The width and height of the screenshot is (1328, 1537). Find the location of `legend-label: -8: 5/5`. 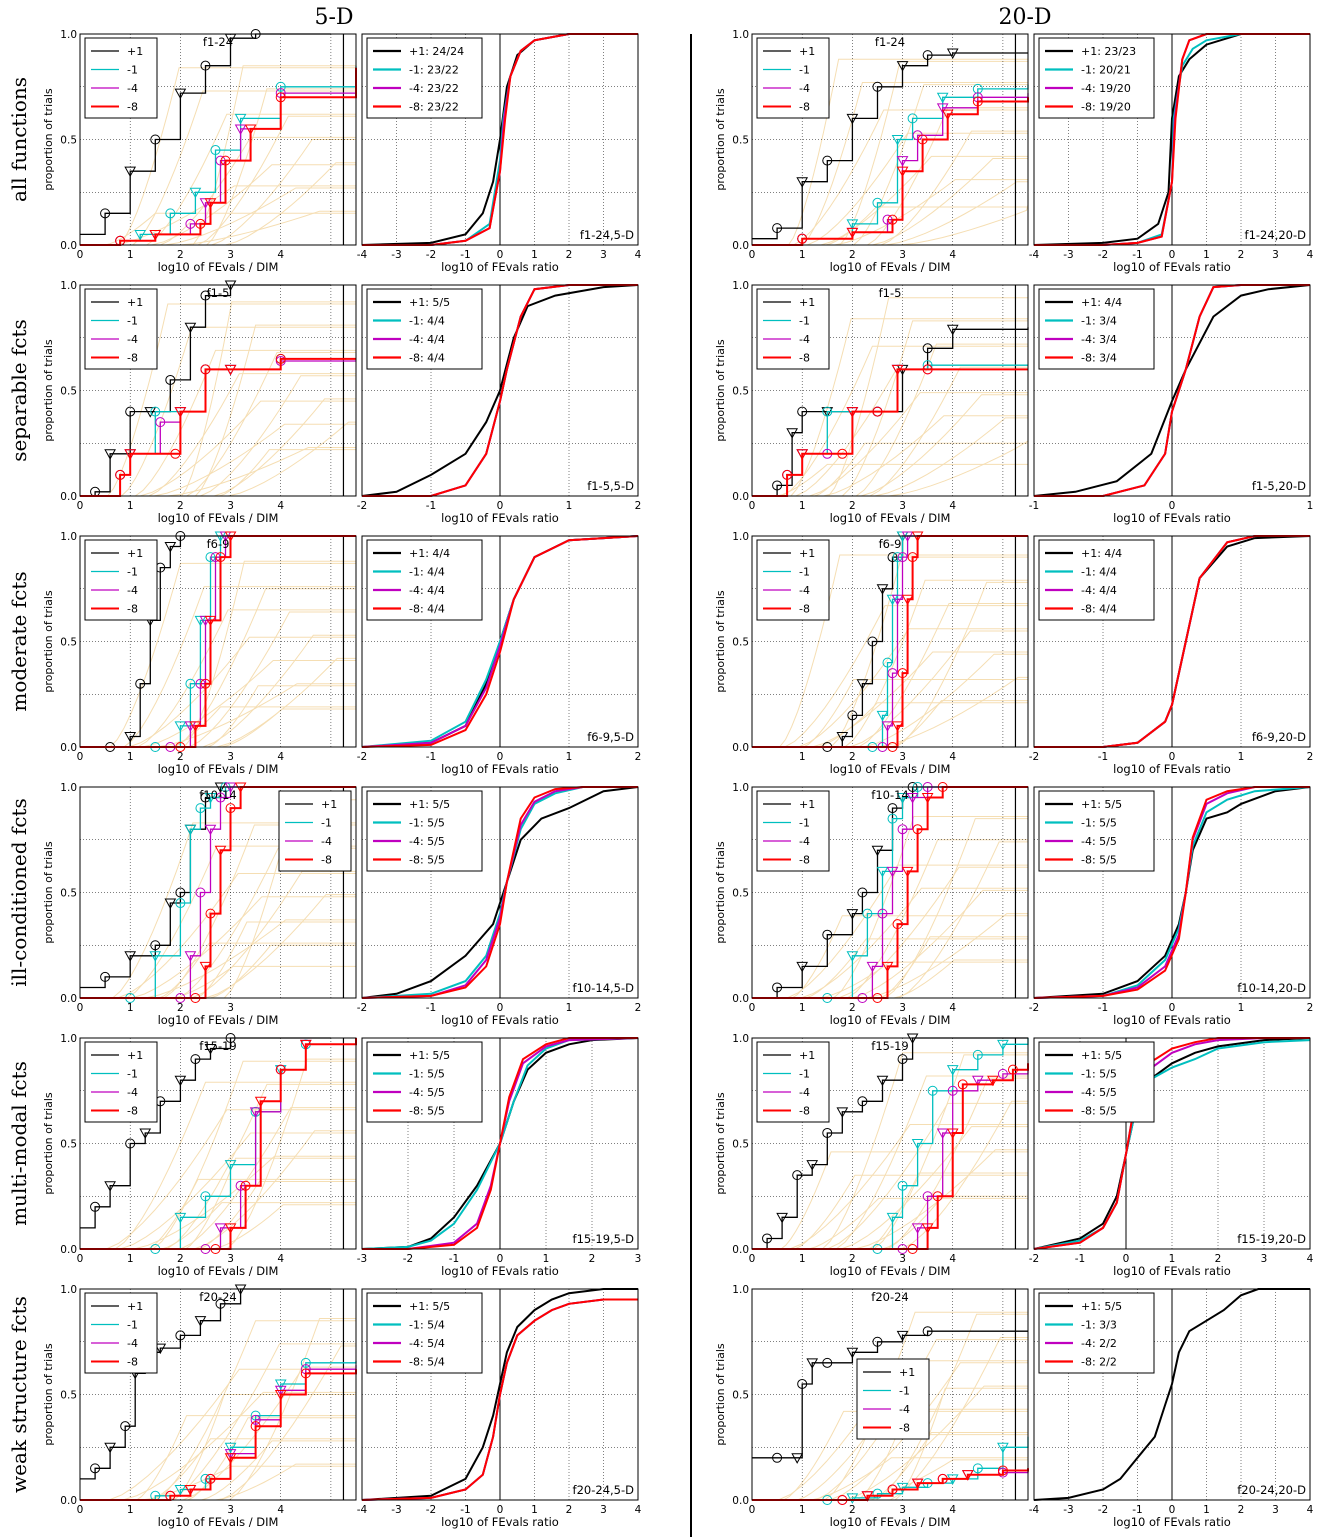

legend-label: -8: 5/5 is located at coordinates (427, 1111).